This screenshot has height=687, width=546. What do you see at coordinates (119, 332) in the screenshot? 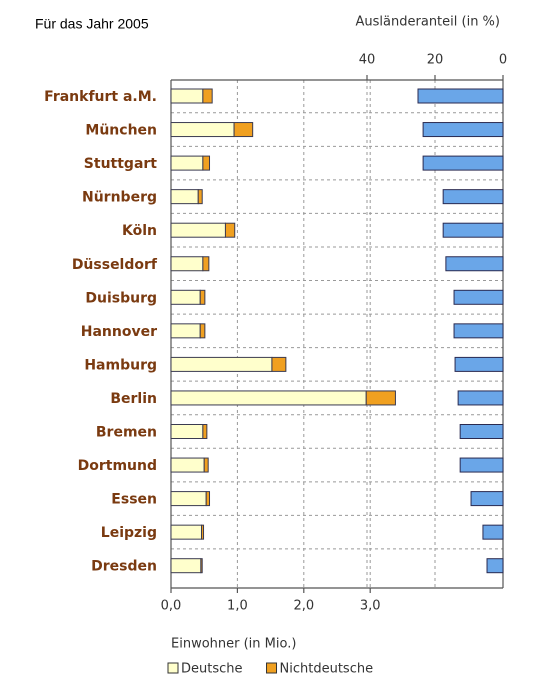
I see `category-label: Hannover` at bounding box center [119, 332].